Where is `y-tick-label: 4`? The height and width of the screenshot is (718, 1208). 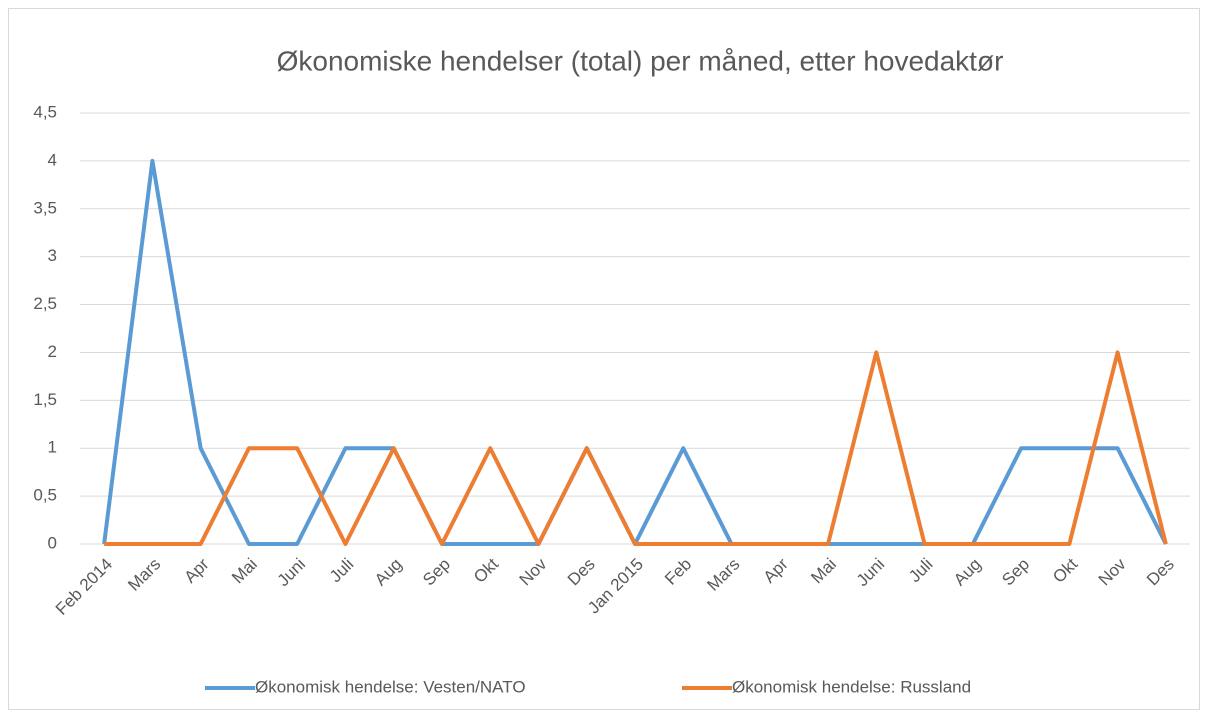
y-tick-label: 4 is located at coordinates (52, 159).